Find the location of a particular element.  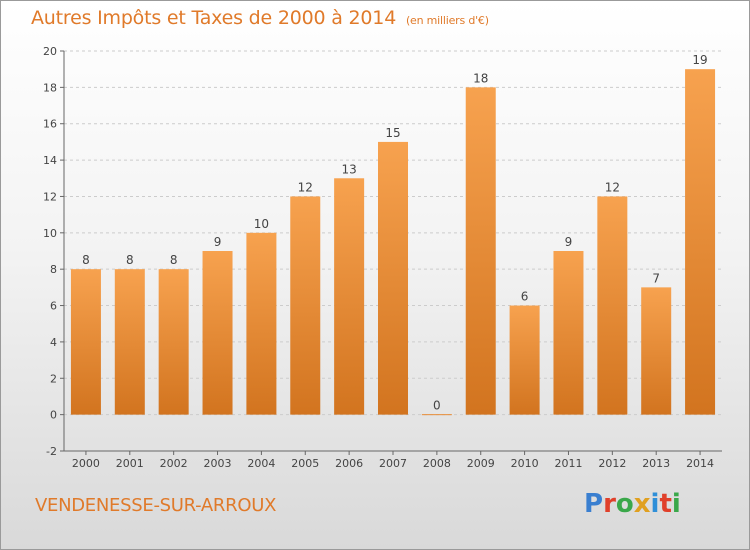

bar-value-label: 18 is located at coordinates (480, 78).